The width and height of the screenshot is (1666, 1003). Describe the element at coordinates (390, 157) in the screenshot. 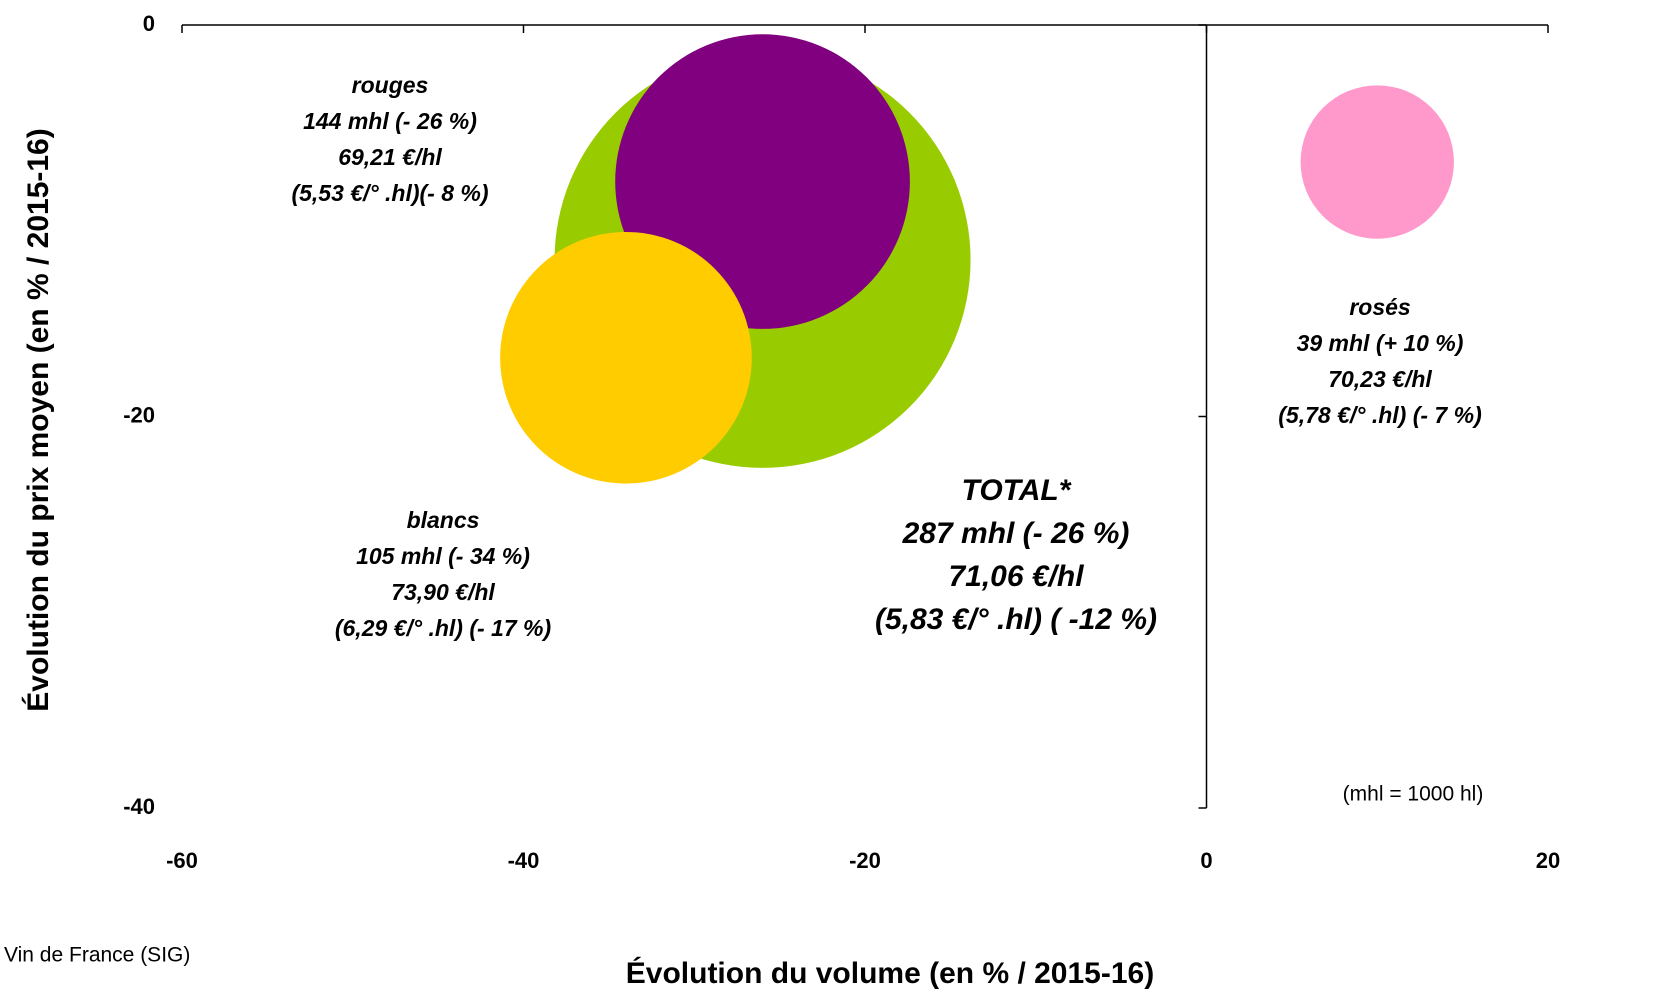

I see `bubble-label-line: 69,21 €/hl` at that location.